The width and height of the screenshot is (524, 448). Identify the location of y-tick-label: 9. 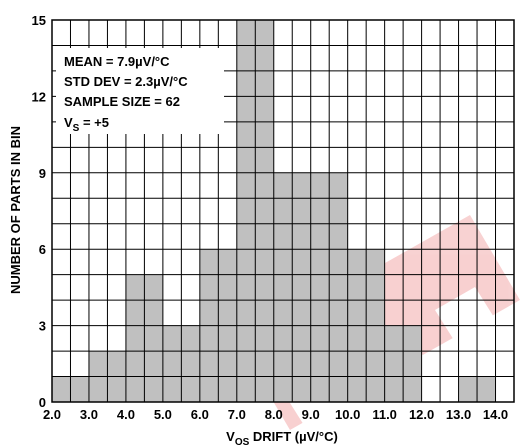
(42, 173).